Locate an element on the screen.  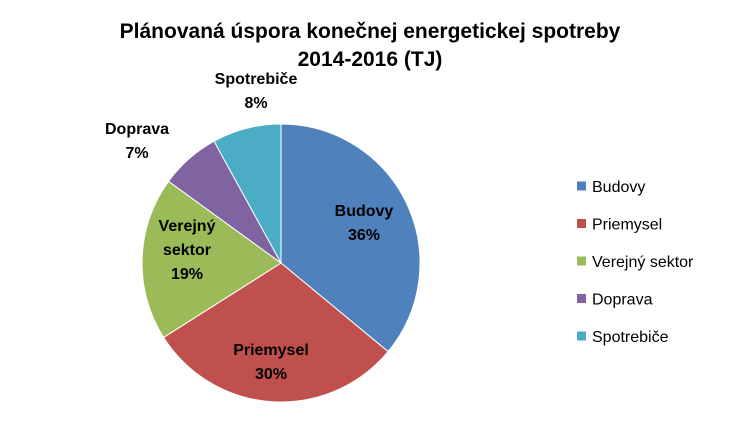
data-label-category: sektor is located at coordinates (187, 250).